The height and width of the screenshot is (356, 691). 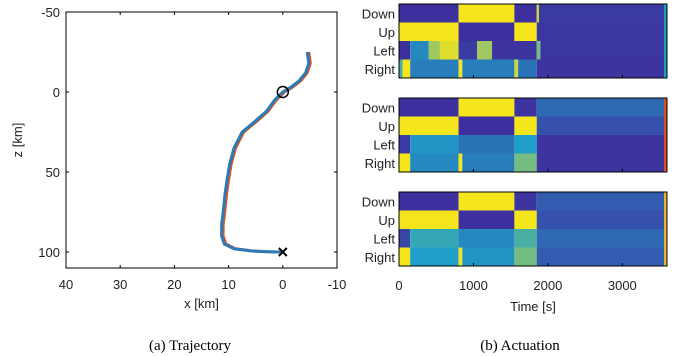 What do you see at coordinates (201, 303) in the screenshot?
I see `x-axis-label: x [km]` at bounding box center [201, 303].